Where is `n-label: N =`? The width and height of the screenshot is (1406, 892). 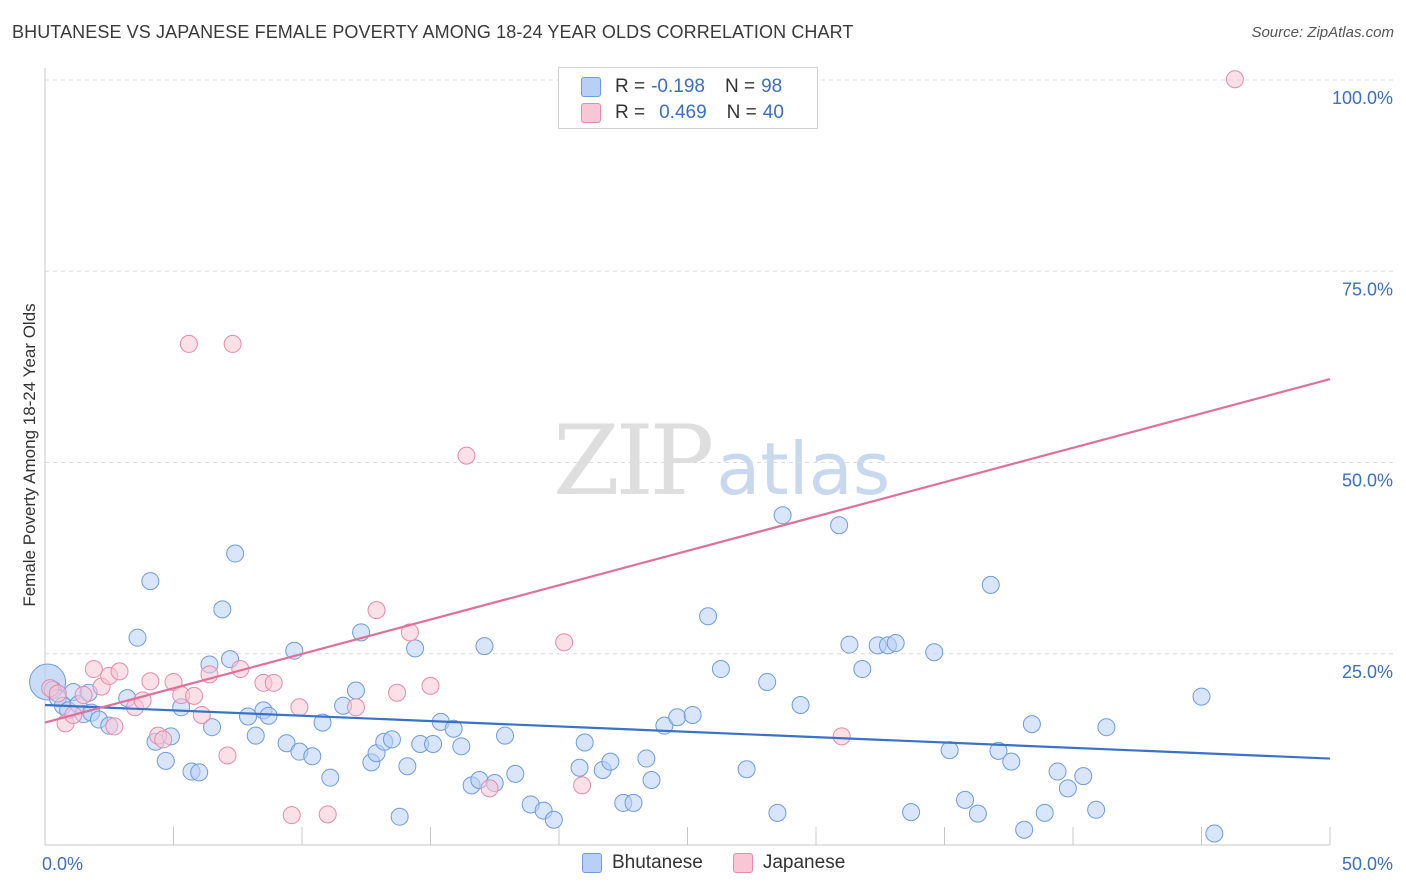 n-label: N = is located at coordinates (741, 112).